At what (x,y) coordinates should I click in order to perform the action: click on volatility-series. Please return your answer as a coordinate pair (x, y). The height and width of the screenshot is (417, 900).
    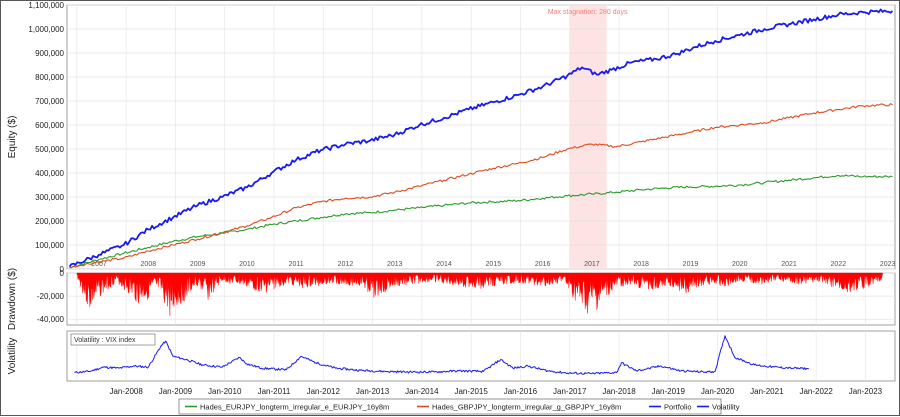
    Looking at the image, I should click on (441, 355).